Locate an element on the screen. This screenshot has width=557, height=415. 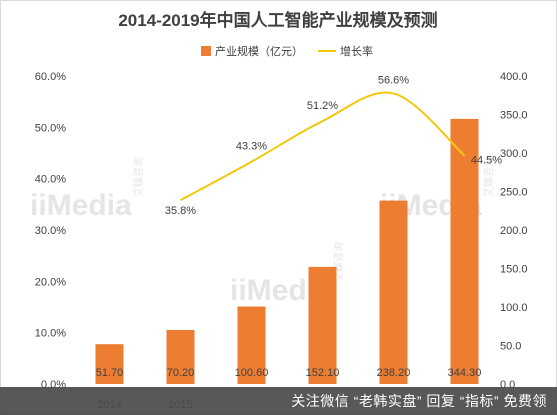
growth-label: 44.5% is located at coordinates (486, 161).